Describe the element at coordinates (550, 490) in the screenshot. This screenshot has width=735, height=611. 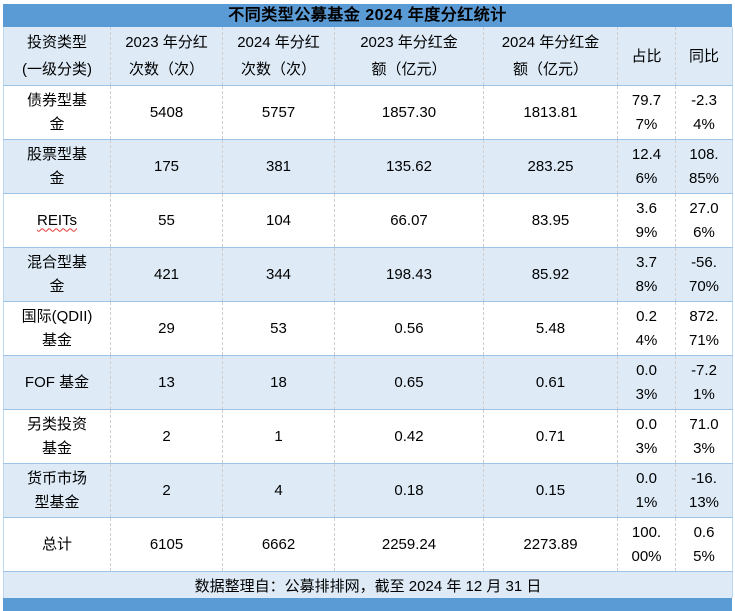
I see `cell-2024-amount: 0.15` at that location.